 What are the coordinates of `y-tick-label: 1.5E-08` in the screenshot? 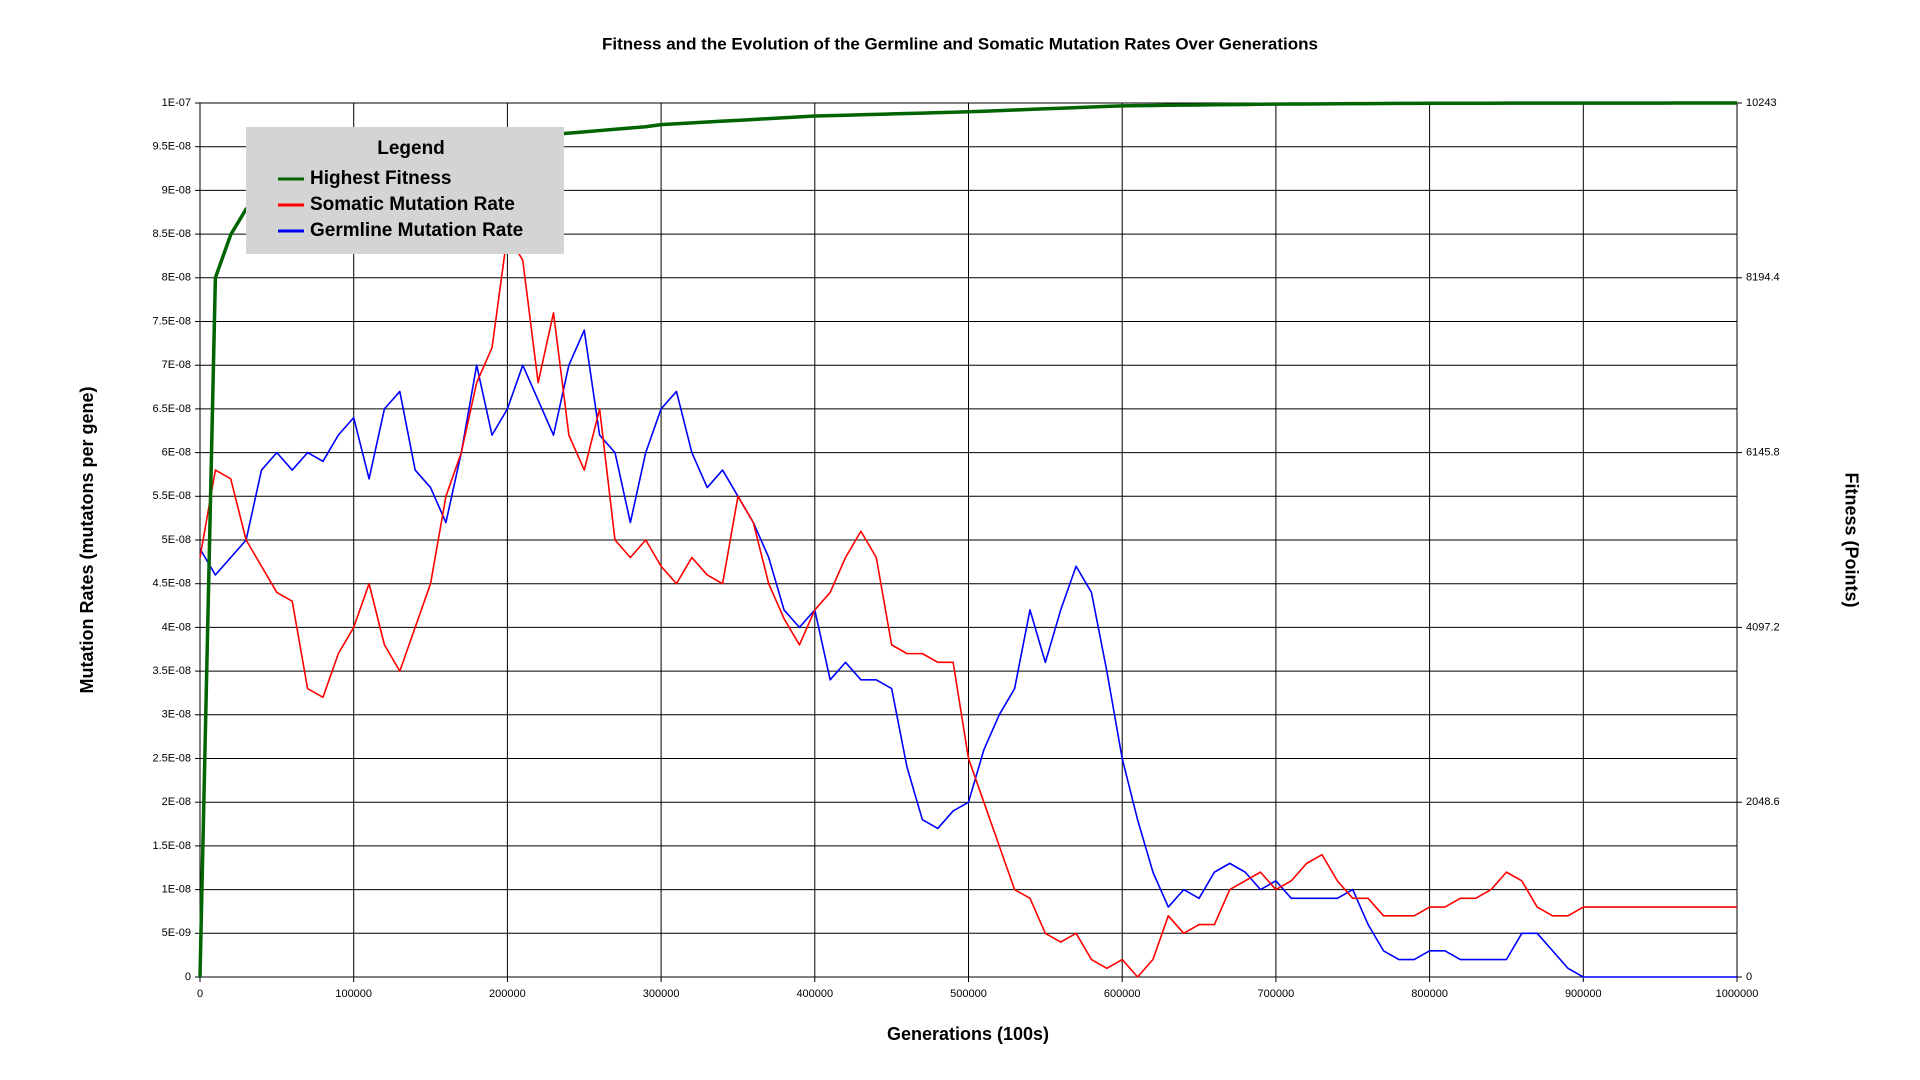 It's located at (171, 846).